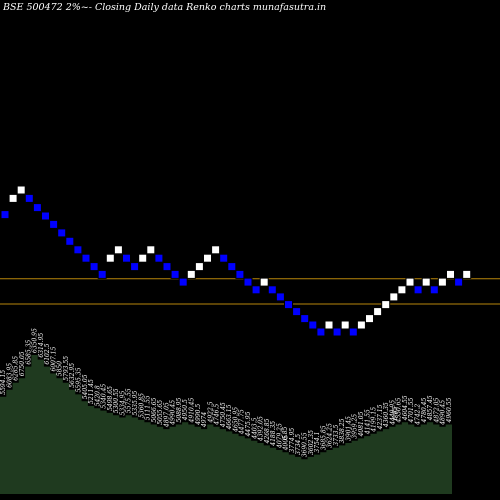 The height and width of the screenshot is (500, 500). Describe the element at coordinates (210, 412) in the screenshot. I see `volume-label: 4922.5` at that location.